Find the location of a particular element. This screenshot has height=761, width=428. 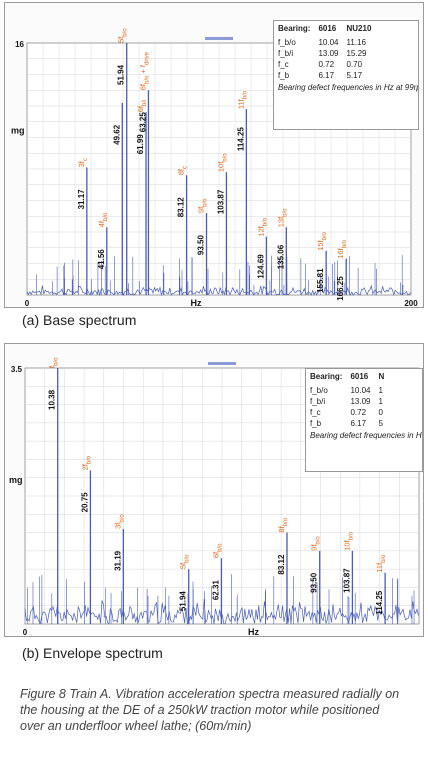

table-header-cell: N is located at coordinates (381, 376).